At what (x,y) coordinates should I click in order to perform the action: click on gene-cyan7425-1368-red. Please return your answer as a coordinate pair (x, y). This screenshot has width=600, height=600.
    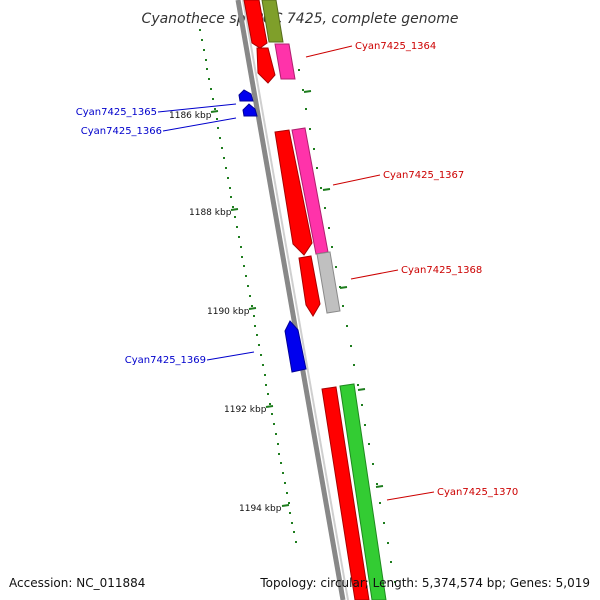
    Looking at the image, I should click on (309, 286).